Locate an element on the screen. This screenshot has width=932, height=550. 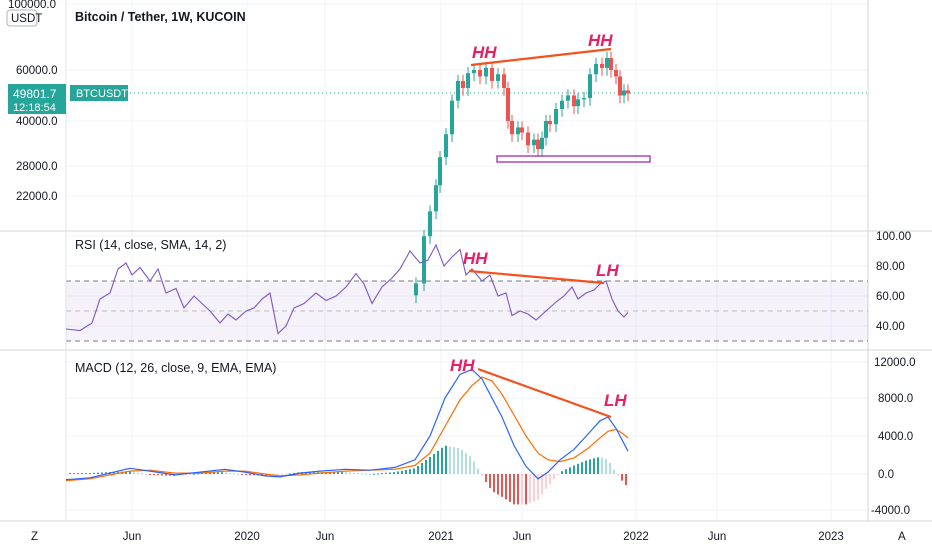
annotation-rsi-right: LH is located at coordinates (607, 270).